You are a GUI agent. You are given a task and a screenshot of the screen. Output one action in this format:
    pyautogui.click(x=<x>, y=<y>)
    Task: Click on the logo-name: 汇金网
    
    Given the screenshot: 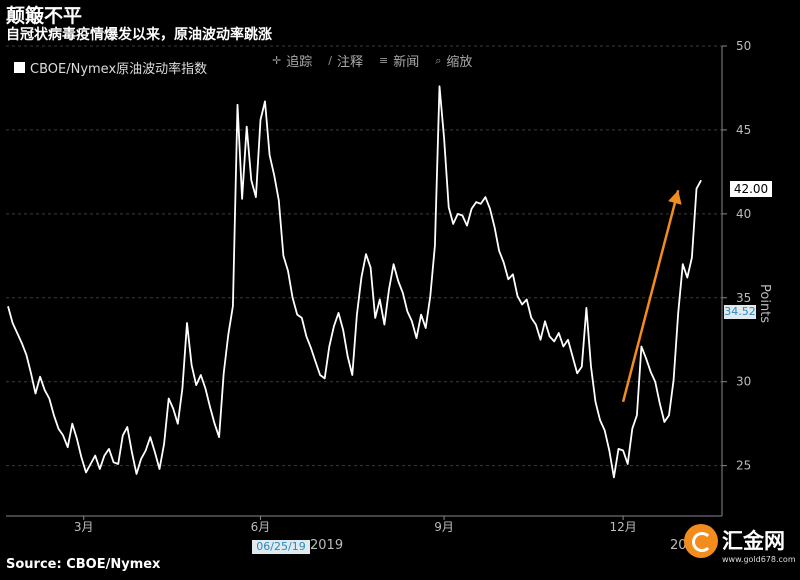 What is the action you would take?
    pyautogui.click(x=753, y=541)
    